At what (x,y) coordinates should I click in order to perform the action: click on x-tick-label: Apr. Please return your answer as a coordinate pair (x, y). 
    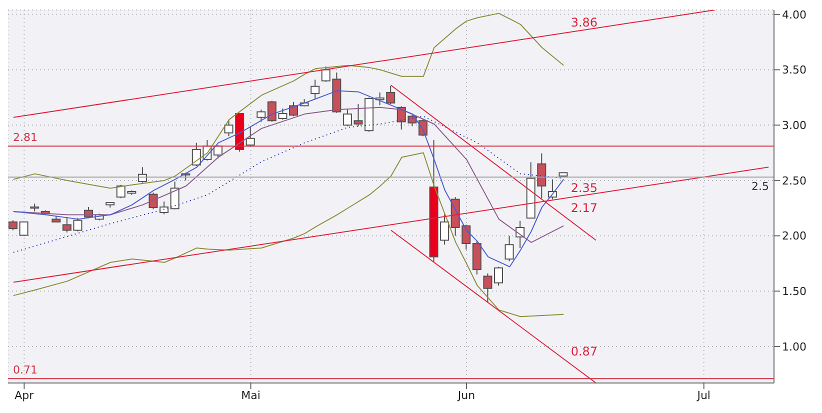
    Looking at the image, I should click on (24, 395).